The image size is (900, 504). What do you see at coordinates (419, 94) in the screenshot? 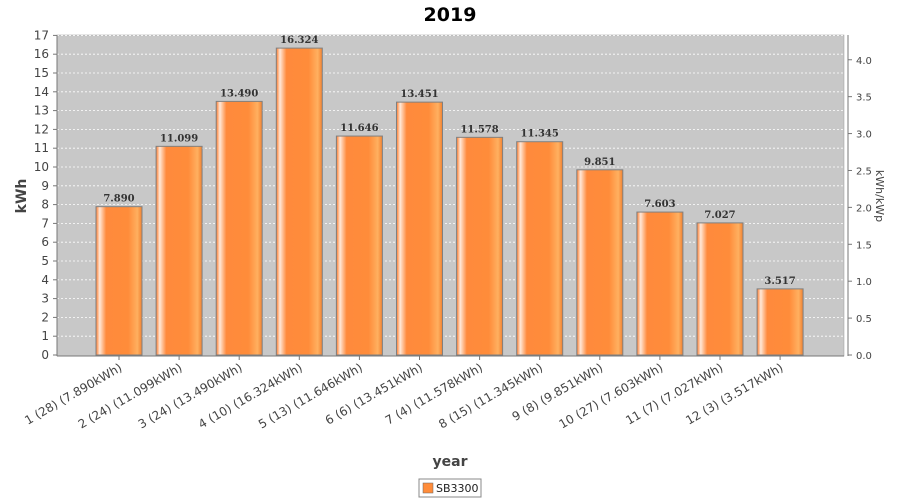
I see `data-label: 13.451` at bounding box center [419, 94].